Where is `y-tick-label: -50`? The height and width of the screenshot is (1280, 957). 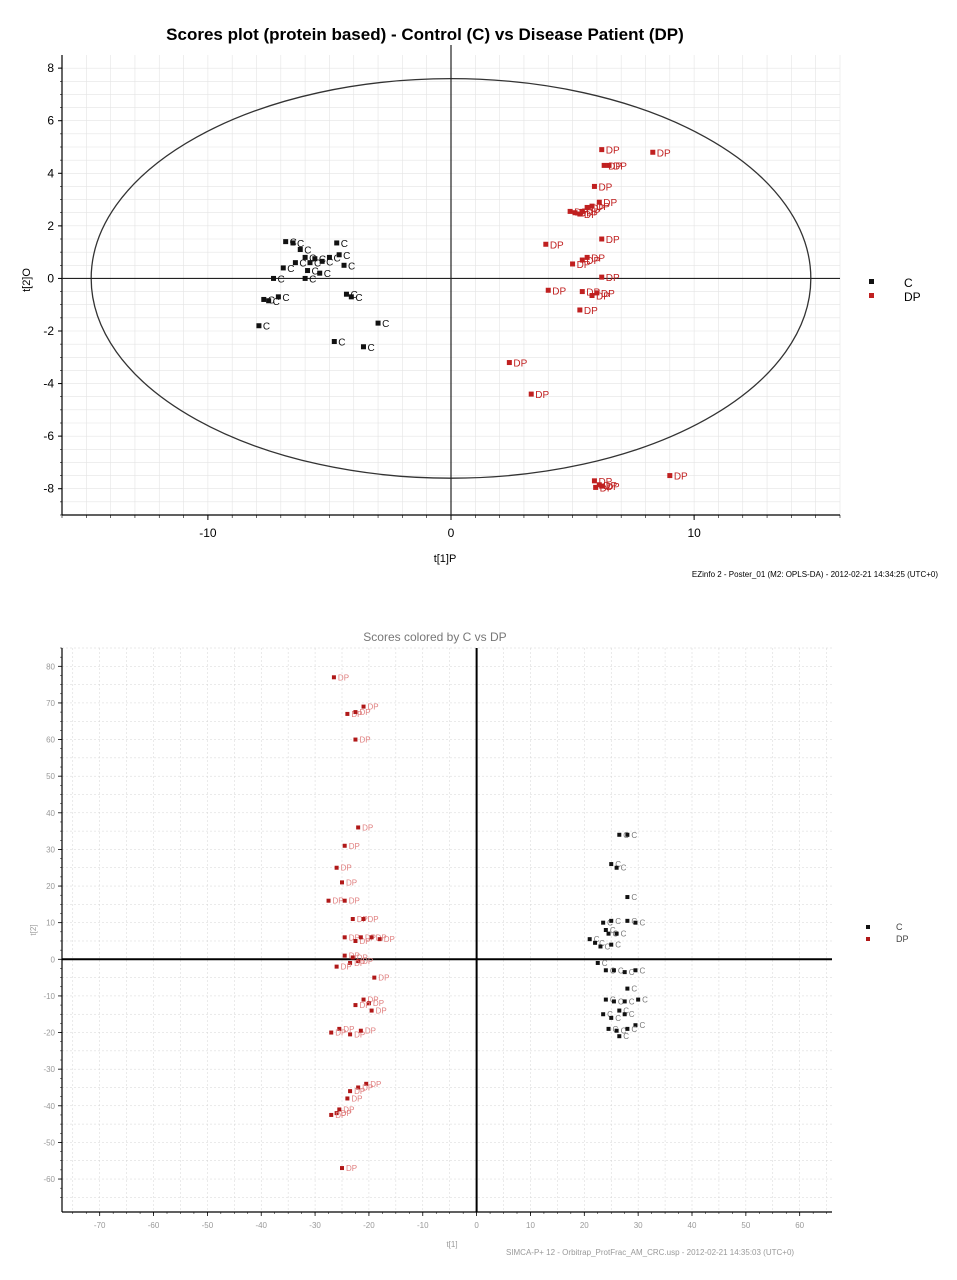 y-tick-label: -50 is located at coordinates (49, 1142).